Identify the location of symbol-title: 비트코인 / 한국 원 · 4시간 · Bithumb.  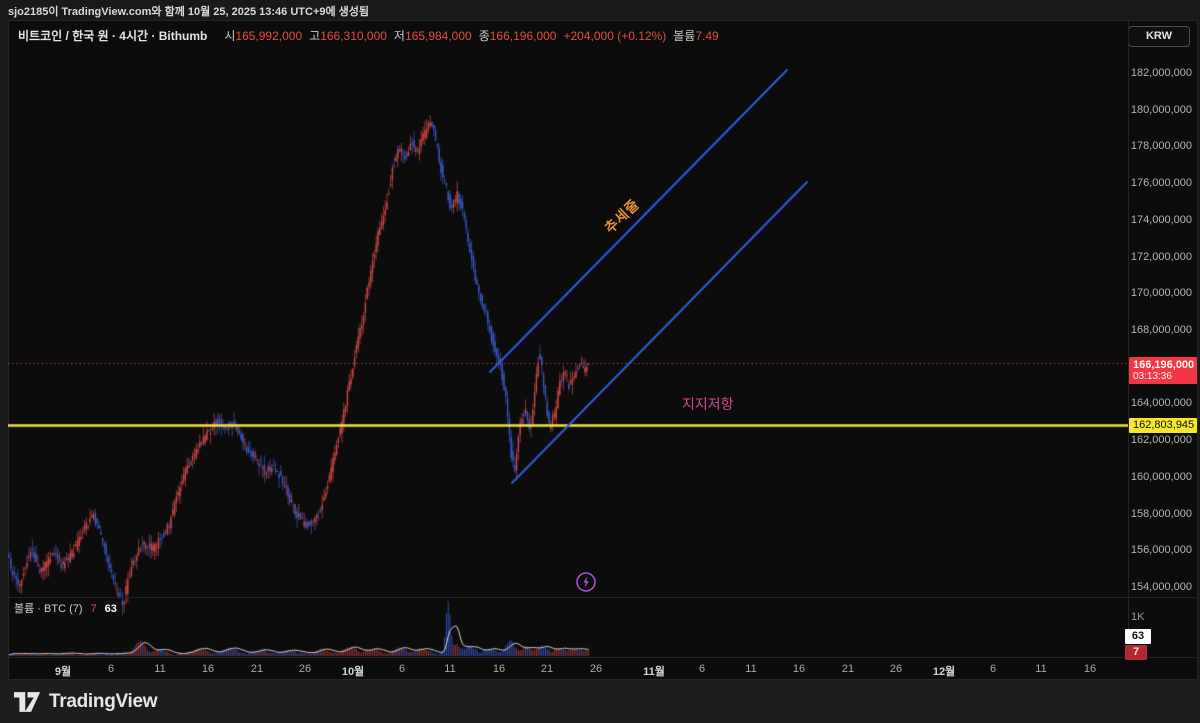
(113, 36).